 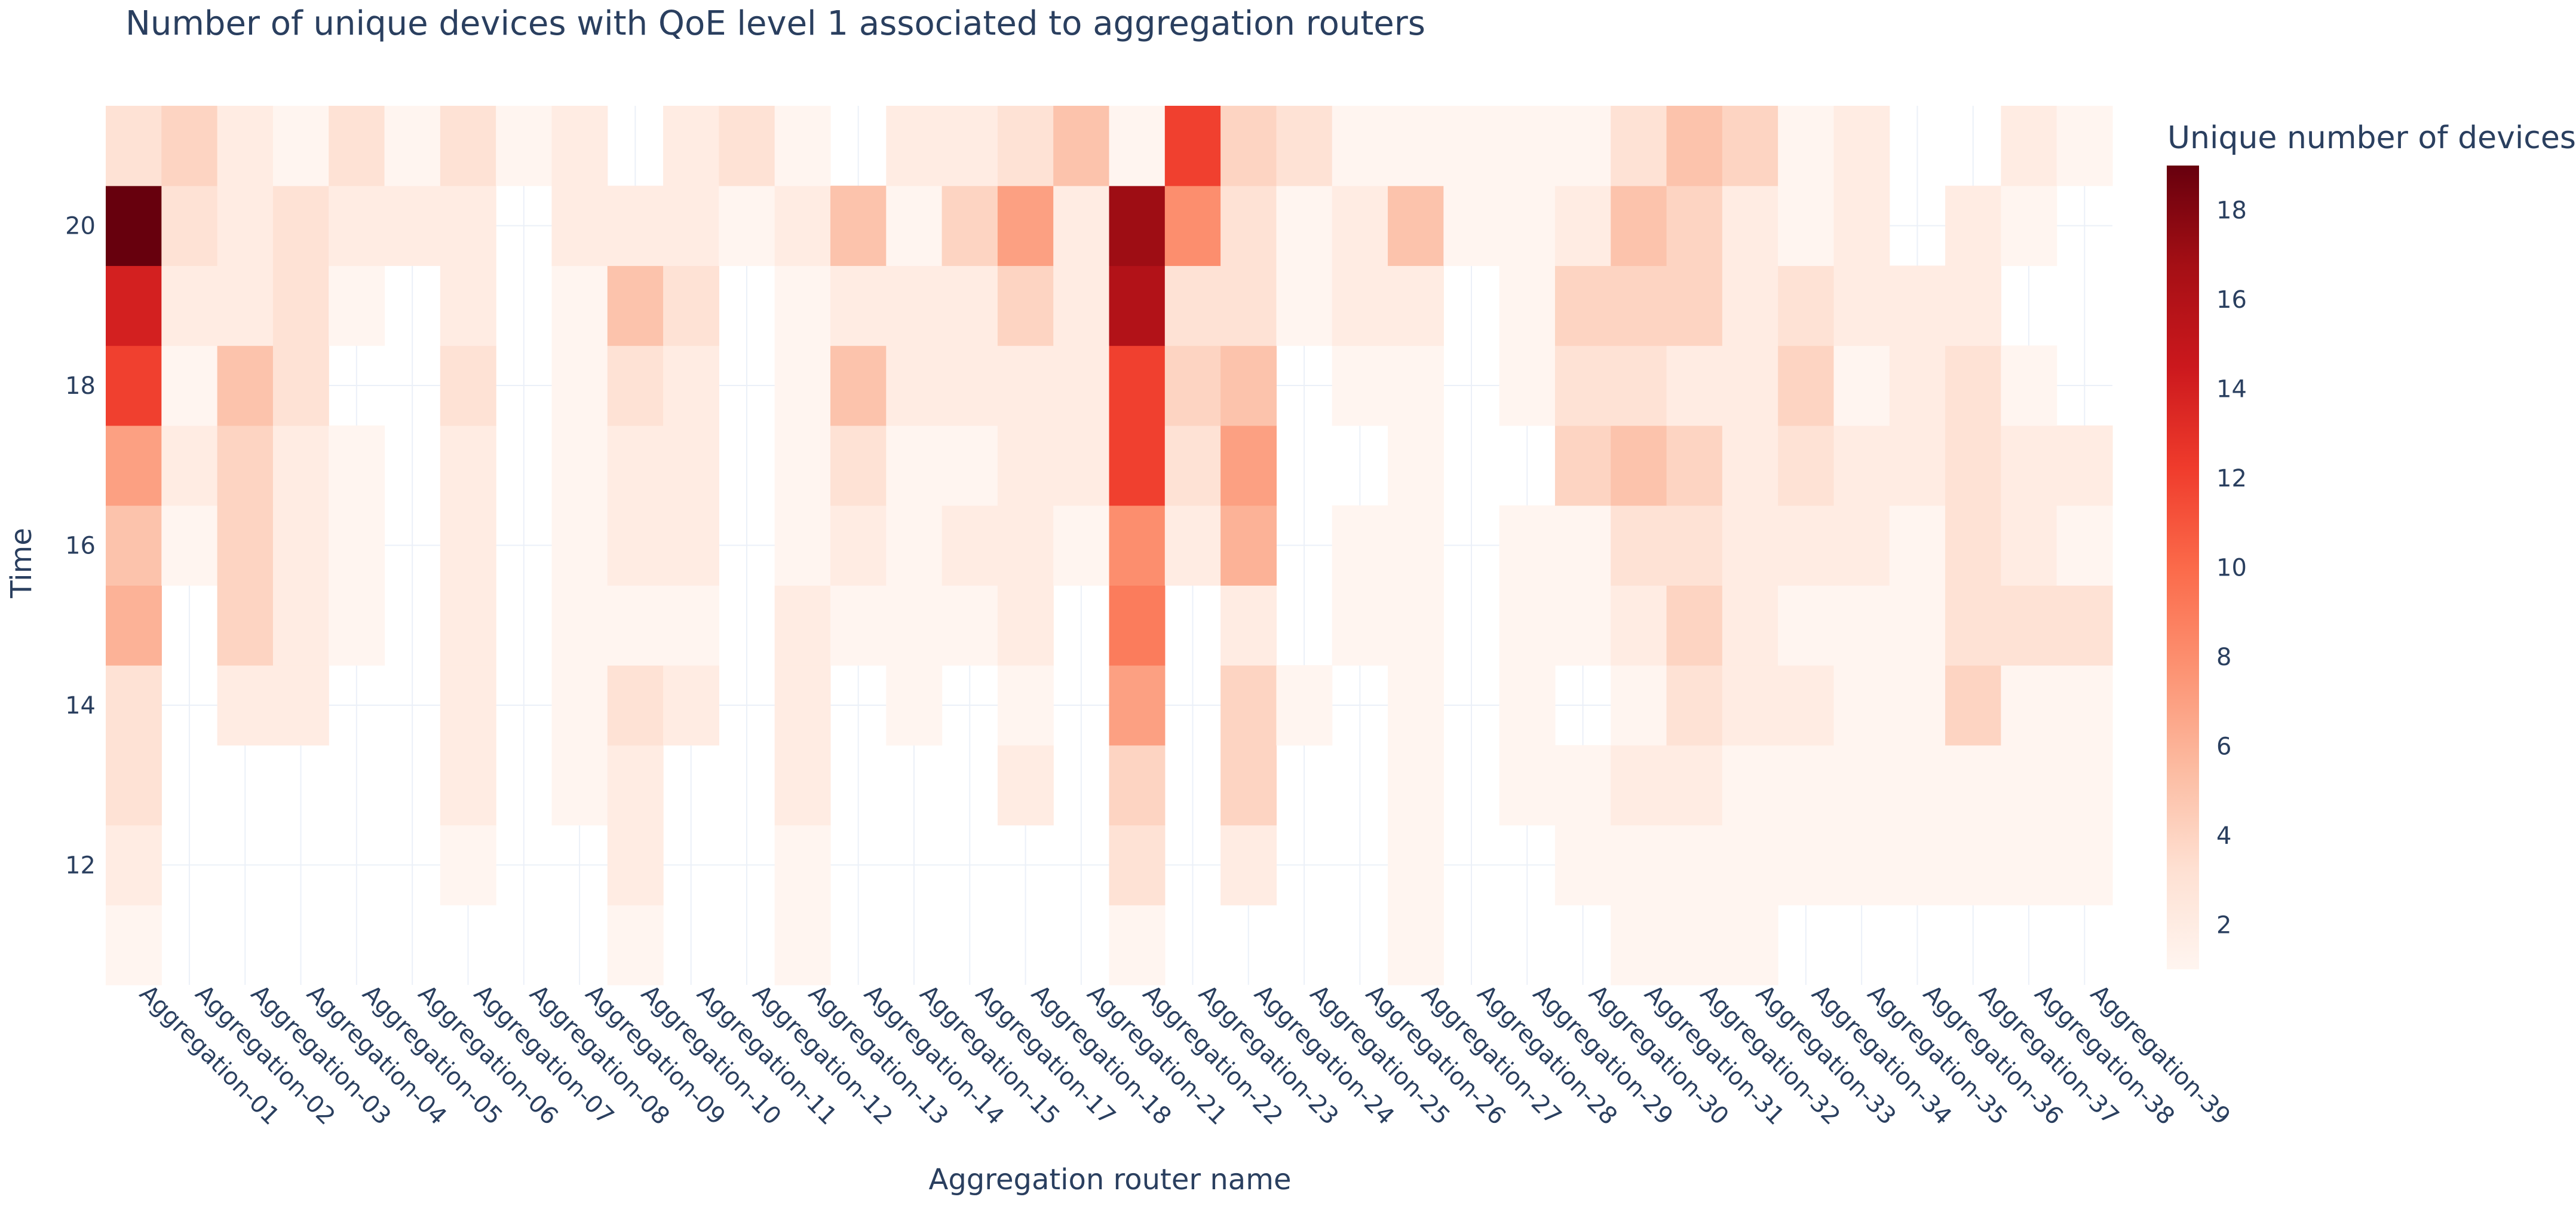 What do you see at coordinates (21, 563) in the screenshot?
I see `y-axis-label: Time` at bounding box center [21, 563].